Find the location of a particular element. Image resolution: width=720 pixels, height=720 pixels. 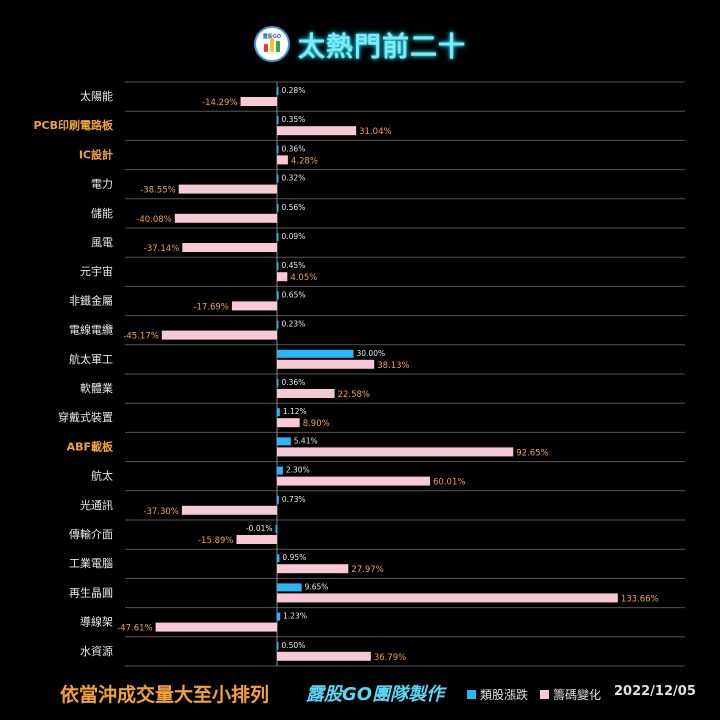

category-label: 穿戴式裝置 is located at coordinates (85, 417).